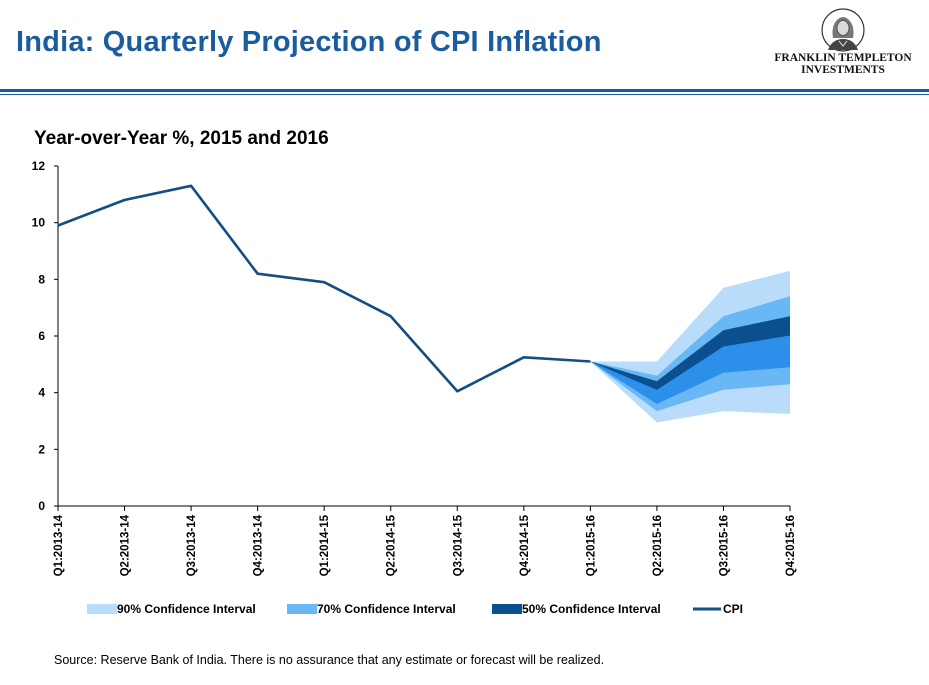 This screenshot has width=929, height=685. What do you see at coordinates (41, 449) in the screenshot?
I see `y-tick-label: 2` at bounding box center [41, 449].